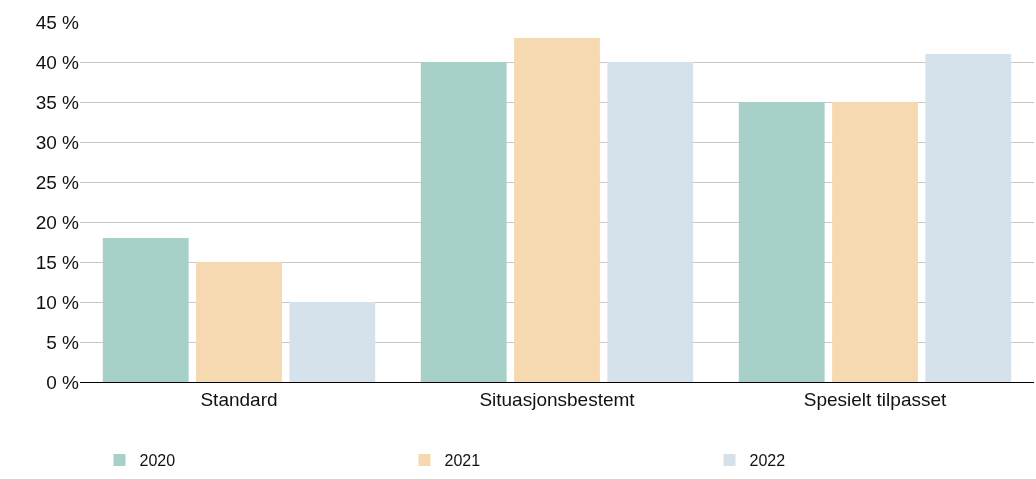 The image size is (1036, 479). What do you see at coordinates (57, 62) in the screenshot?
I see `y-tick-label: 40 %` at bounding box center [57, 62].